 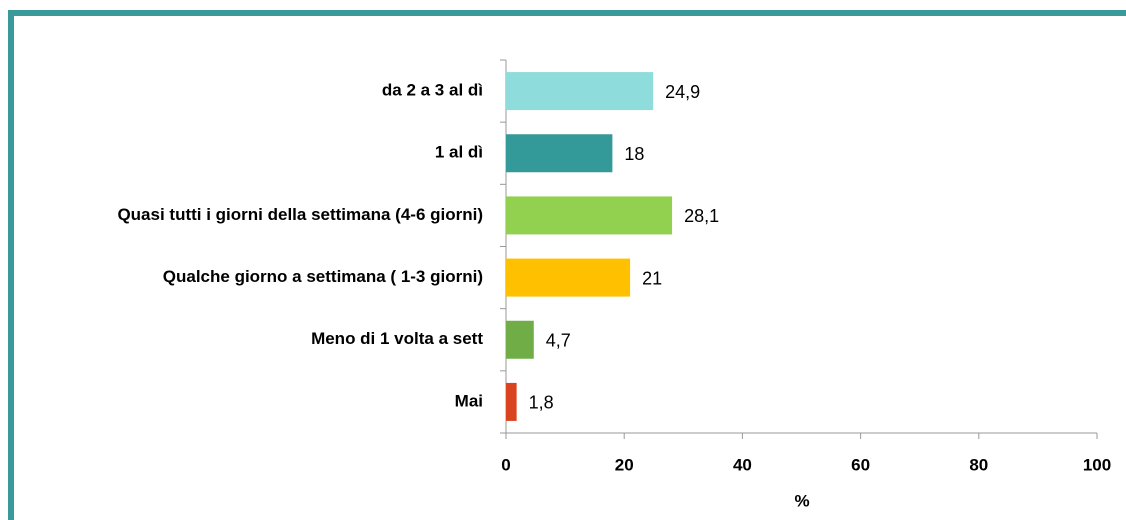 What do you see at coordinates (323, 276) in the screenshot?
I see `category-label: Qualche giorno a settimana ( 1-3 giorni)` at bounding box center [323, 276].